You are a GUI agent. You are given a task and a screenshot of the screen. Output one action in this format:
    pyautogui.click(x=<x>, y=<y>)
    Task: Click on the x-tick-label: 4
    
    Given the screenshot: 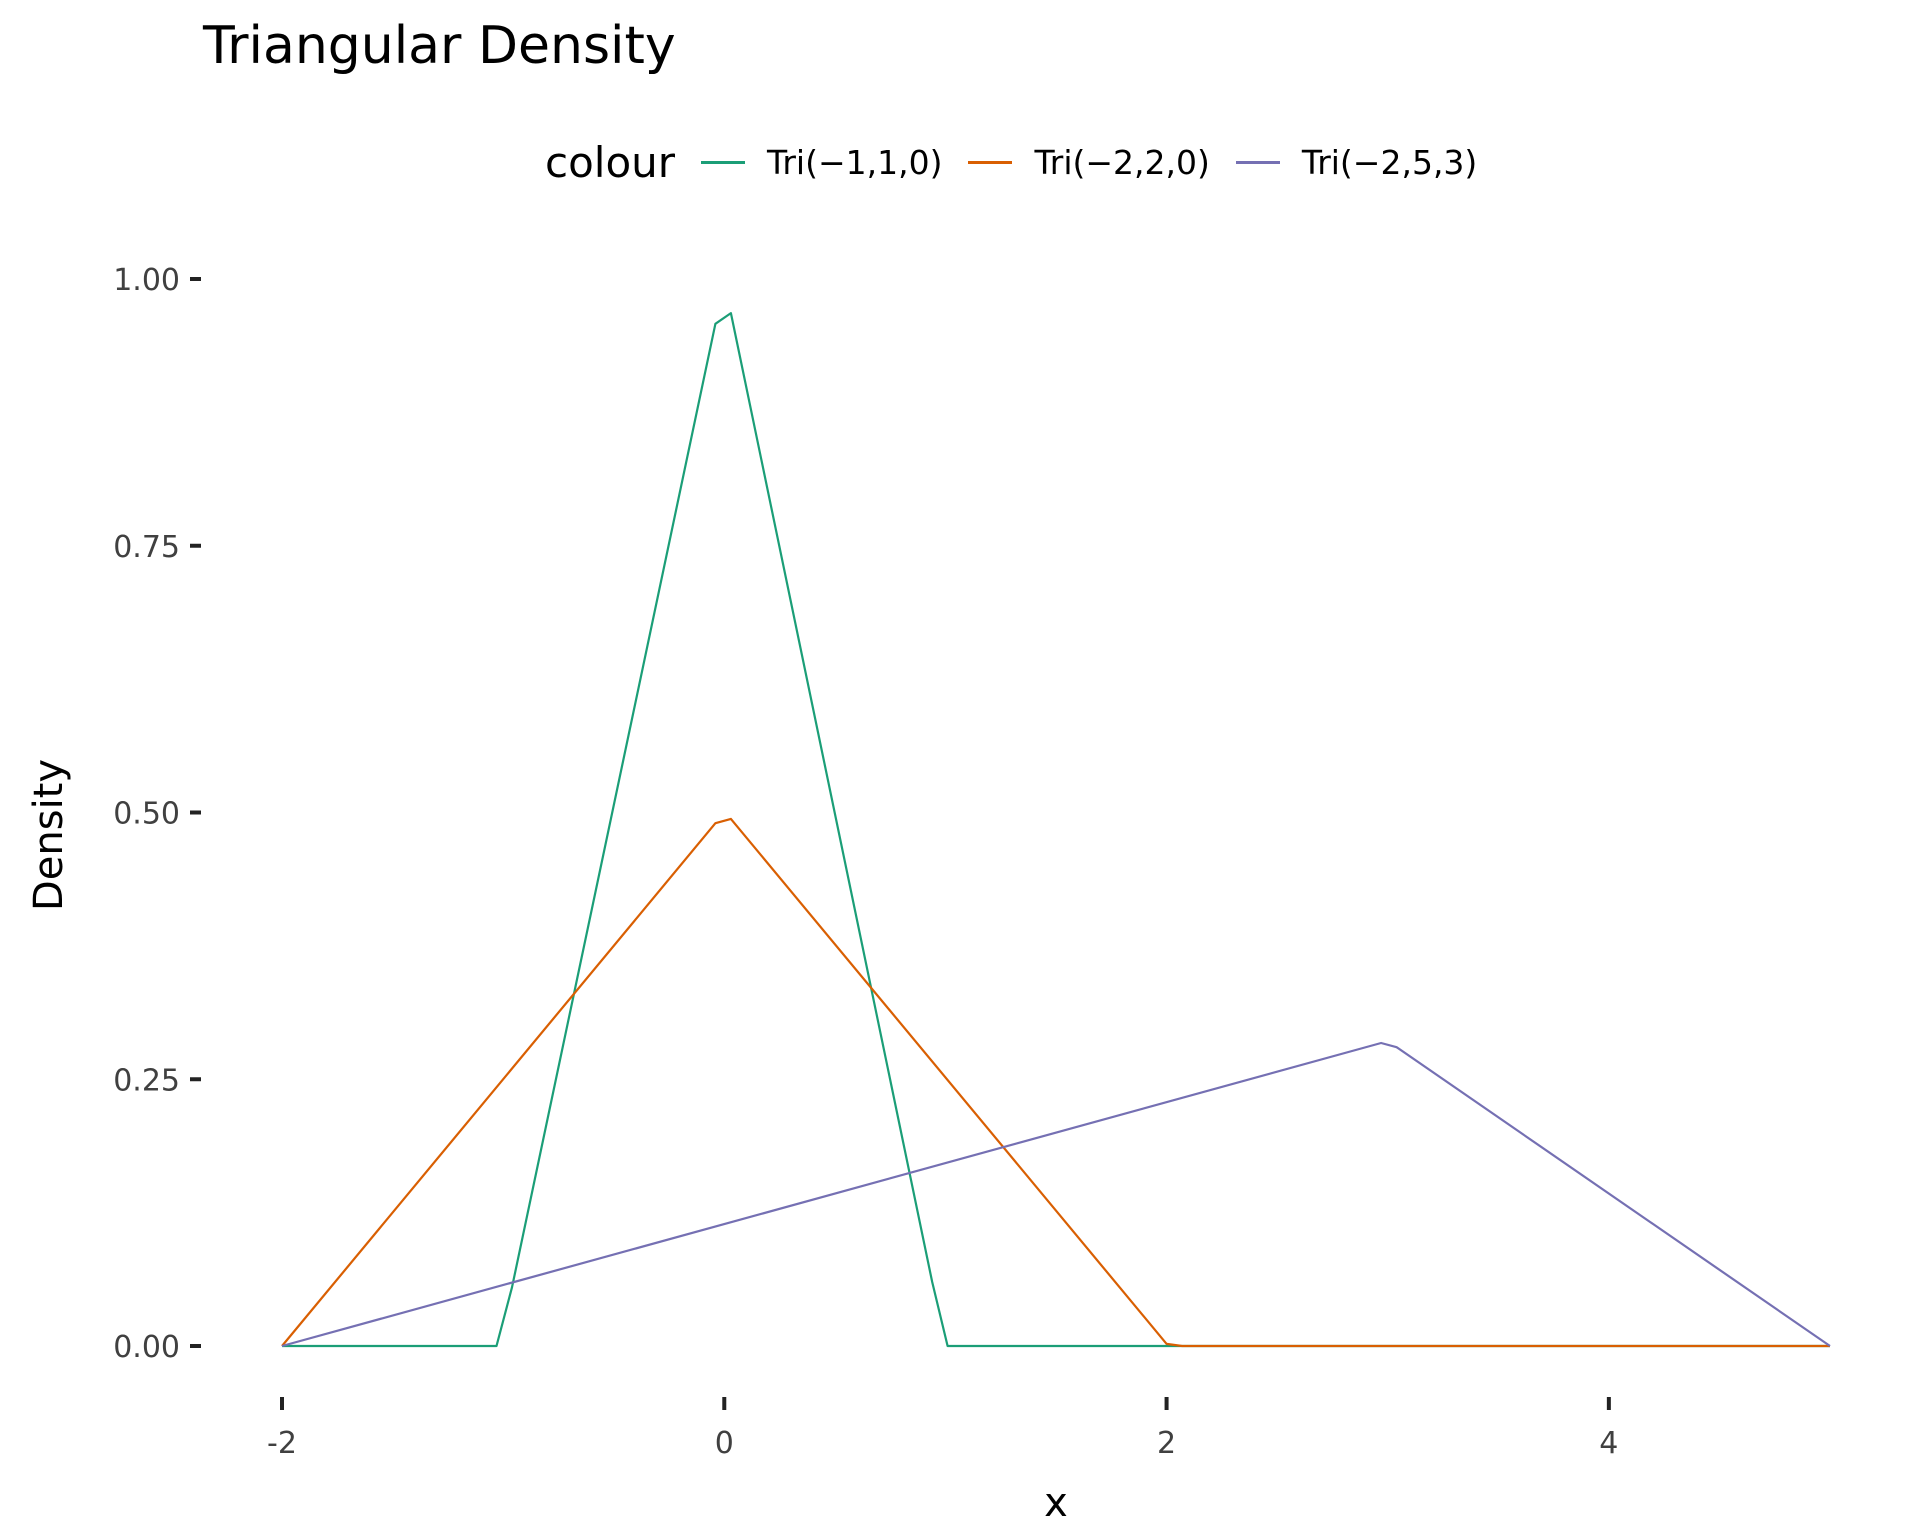 What is the action you would take?
    pyautogui.click(x=1608, y=1443)
    